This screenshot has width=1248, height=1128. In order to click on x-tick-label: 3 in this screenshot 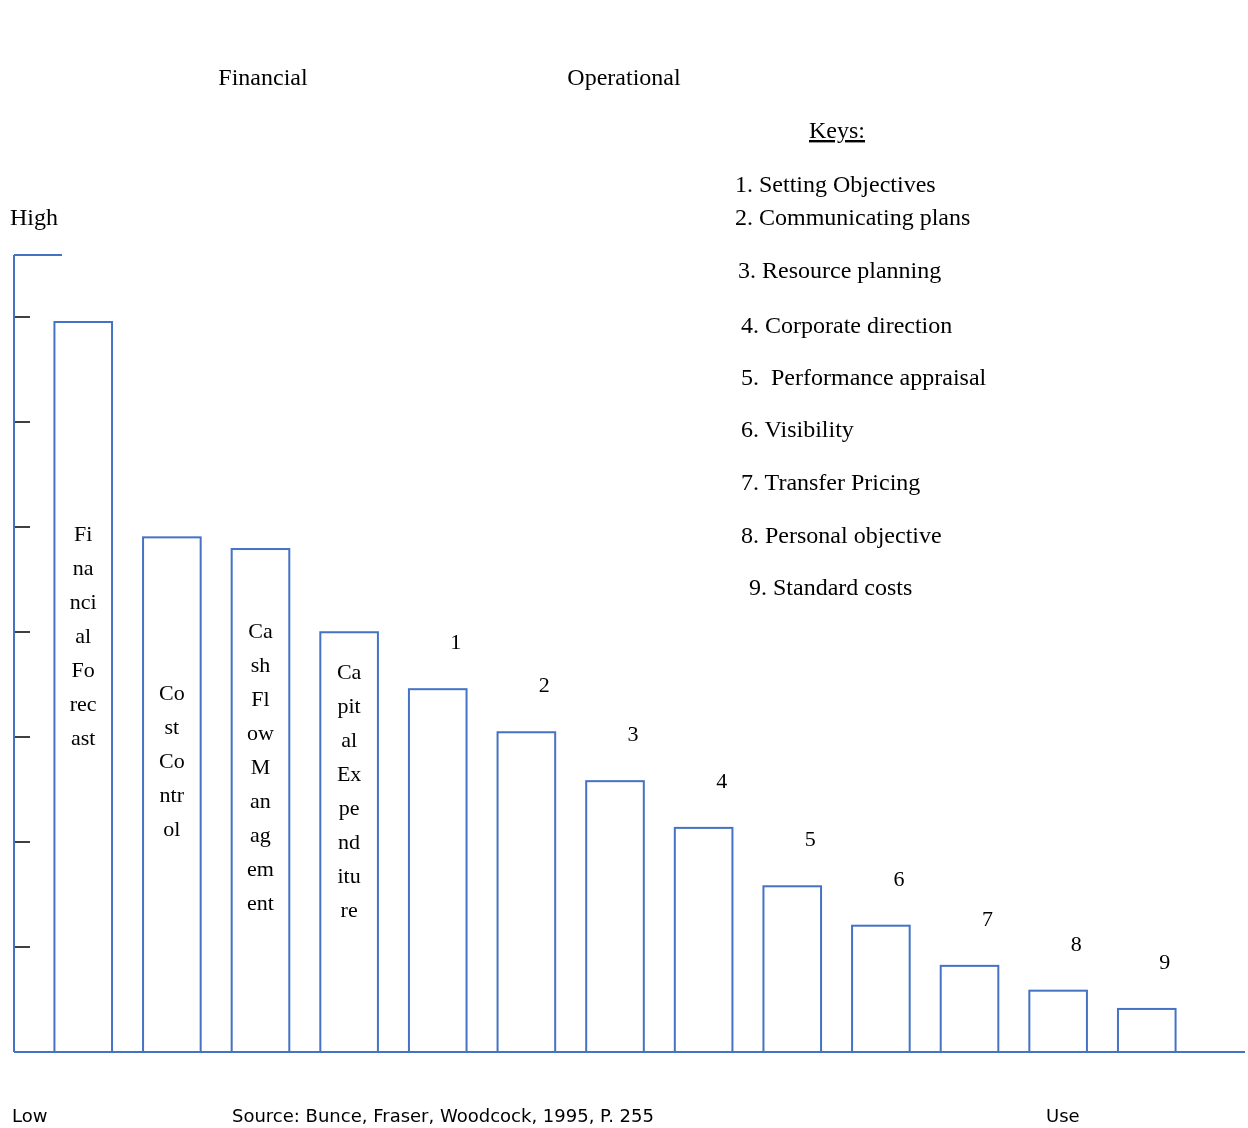, I will do `click(633, 734)`.